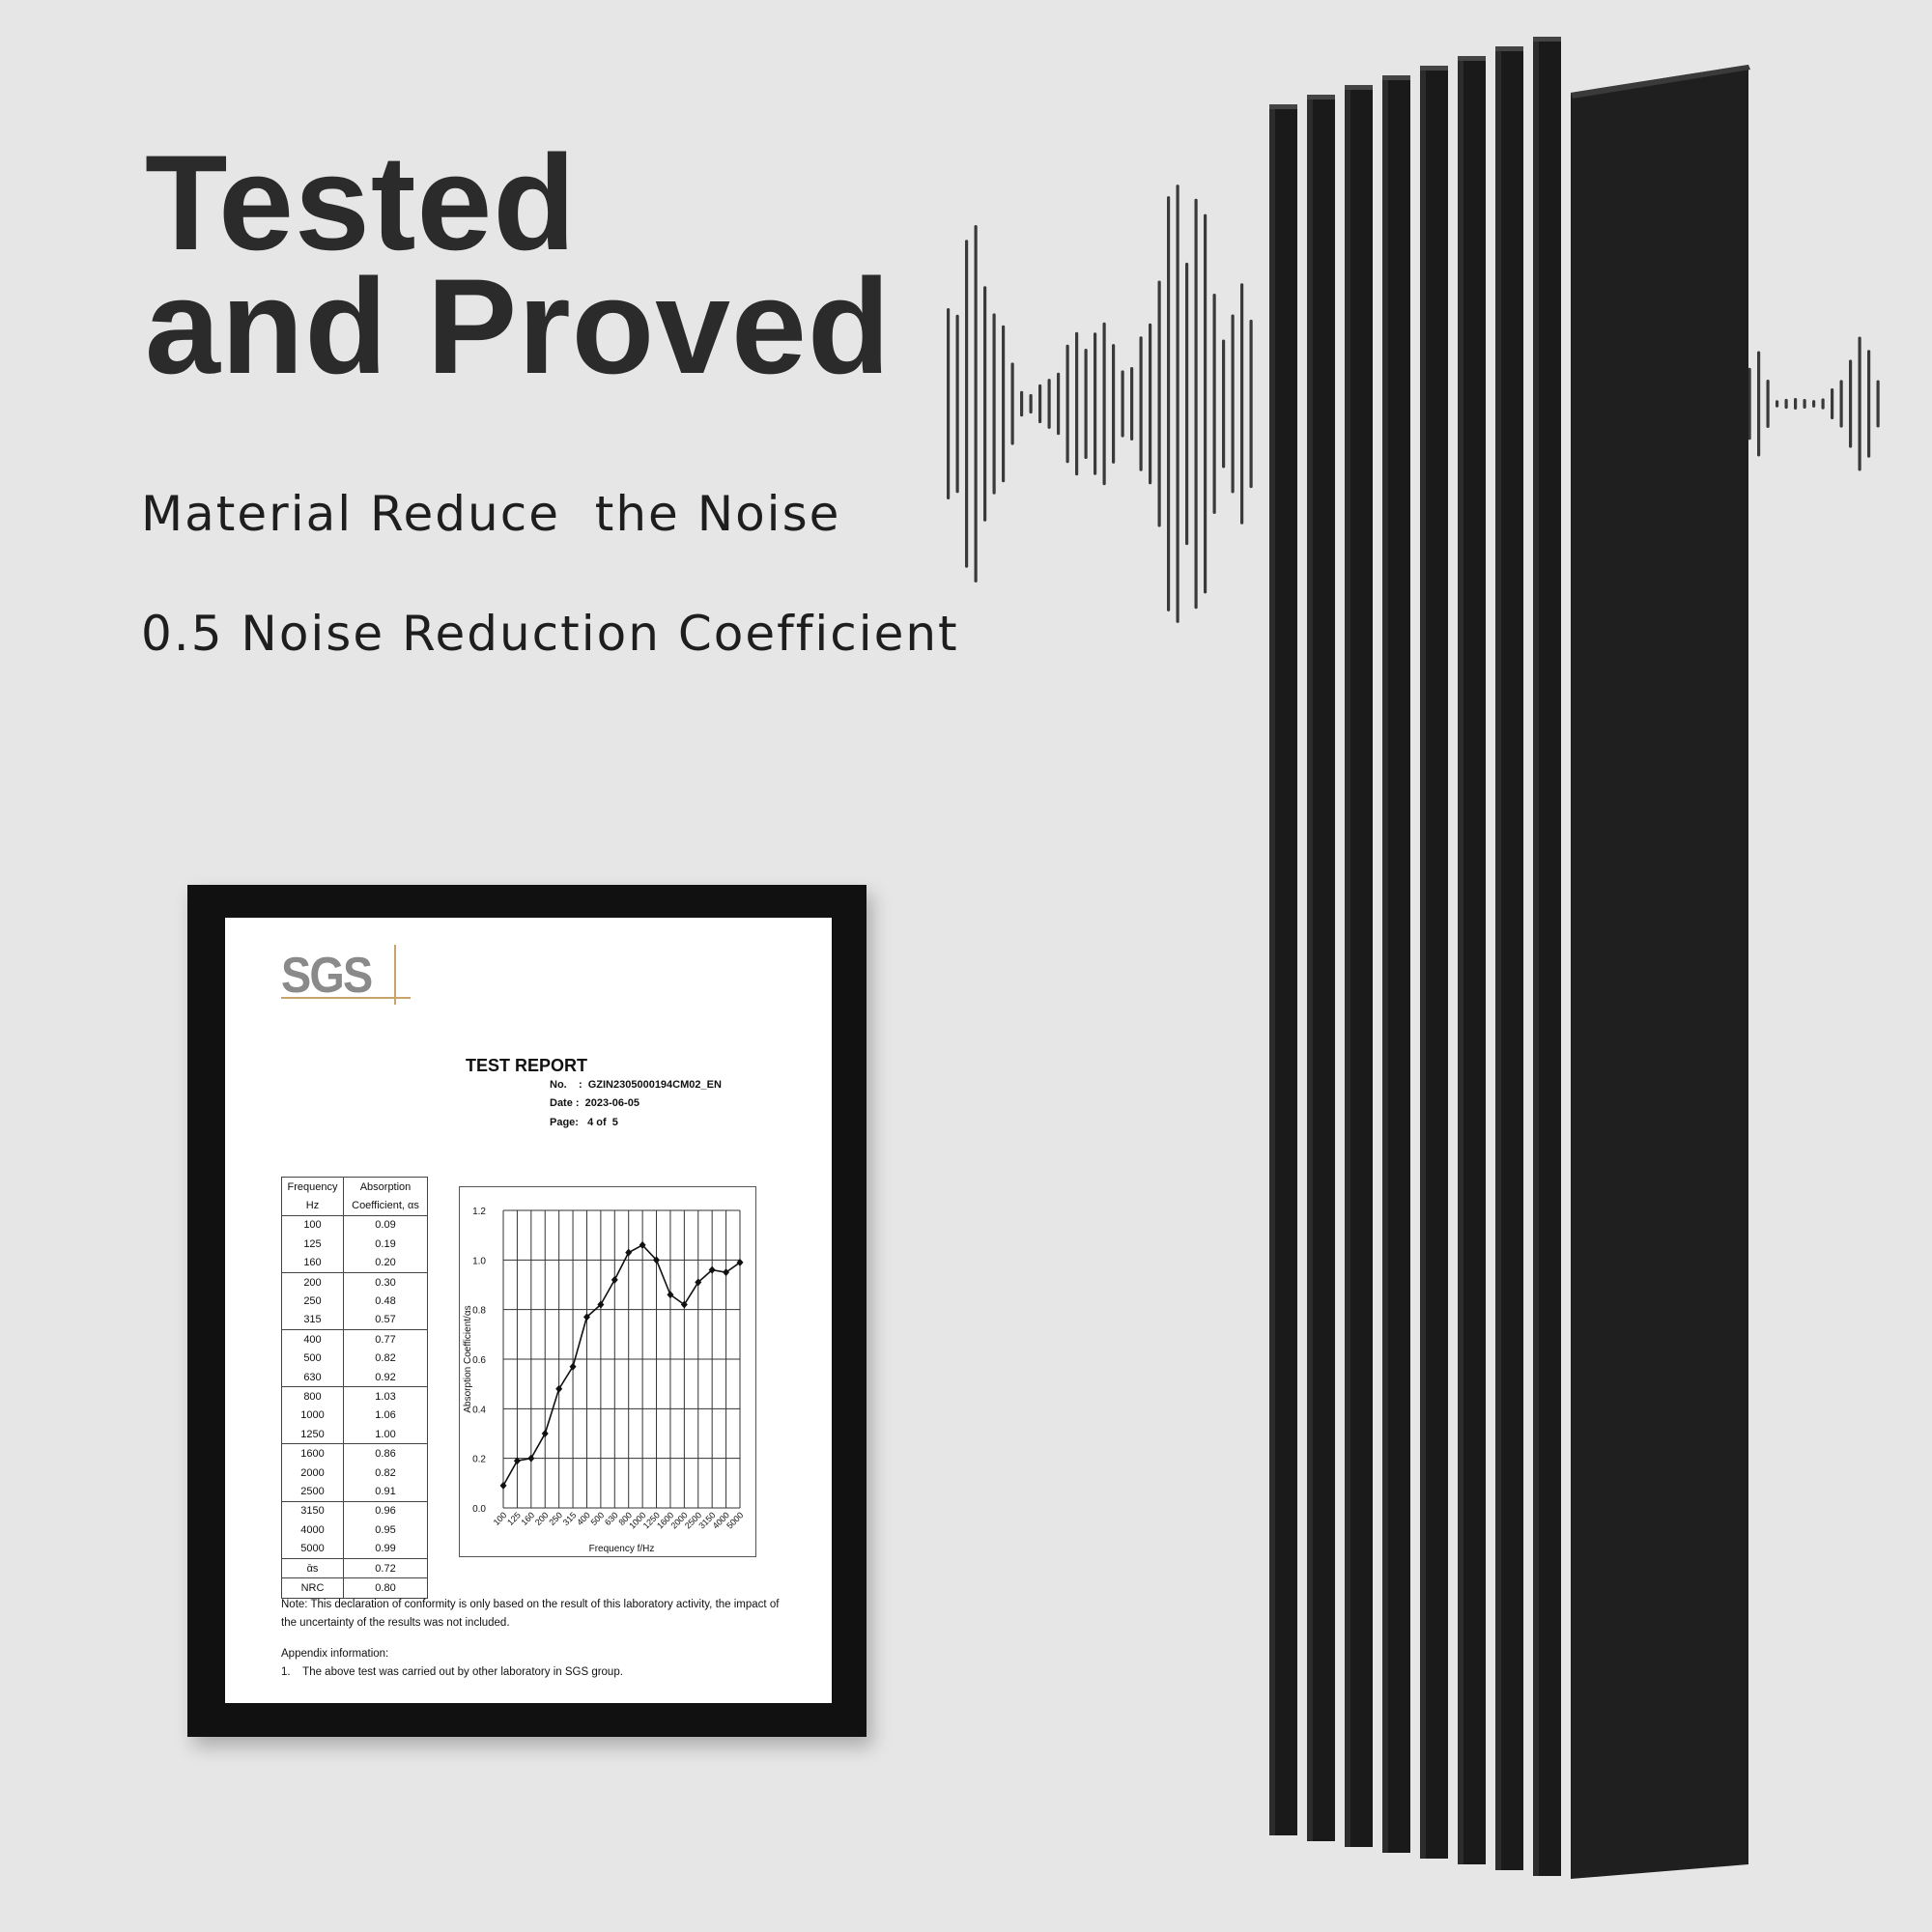 Image resolution: width=1932 pixels, height=1932 pixels. I want to click on table-cell: 0.86, so click(385, 1453).